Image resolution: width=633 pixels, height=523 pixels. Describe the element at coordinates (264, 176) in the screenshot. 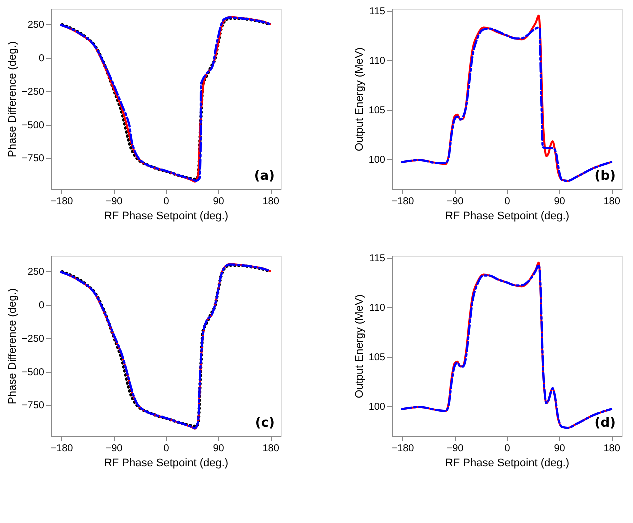

I see `annotation: (a)` at that location.